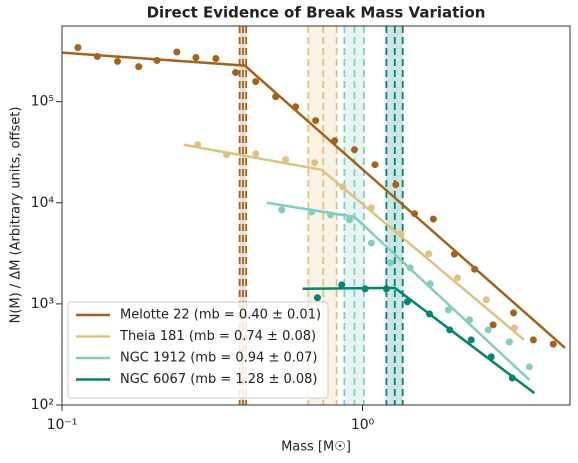  What do you see at coordinates (42, 405) in the screenshot?
I see `y-tick-label: 10²` at bounding box center [42, 405].